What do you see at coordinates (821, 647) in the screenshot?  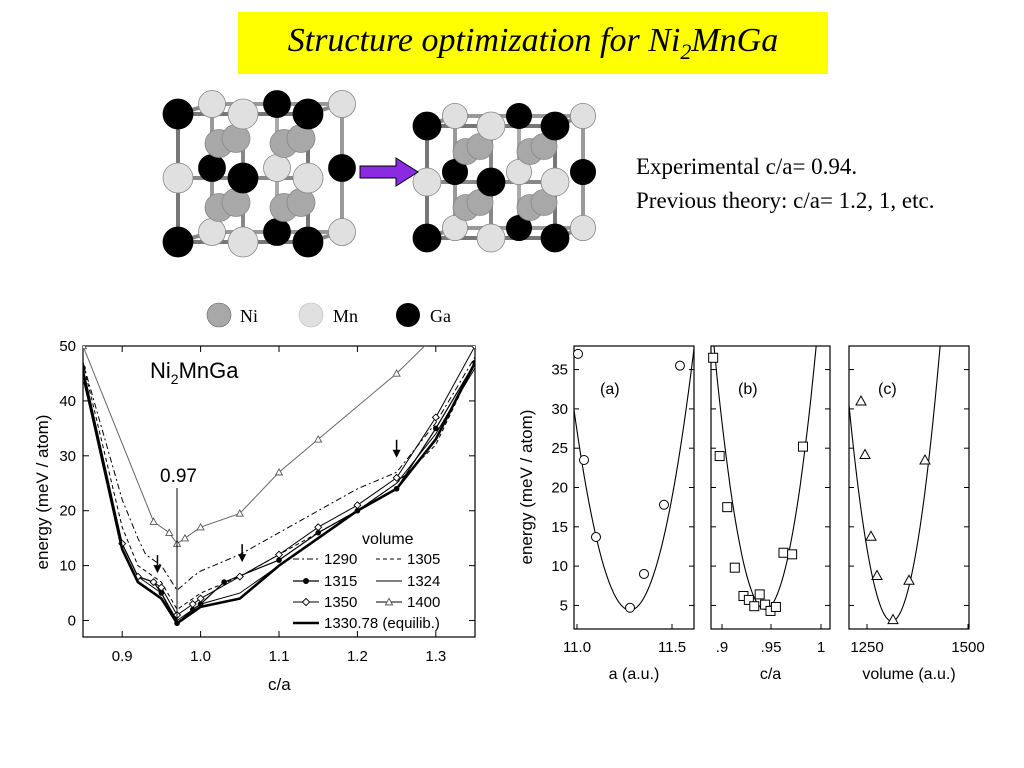 I see `x-tick-label: 1` at bounding box center [821, 647].